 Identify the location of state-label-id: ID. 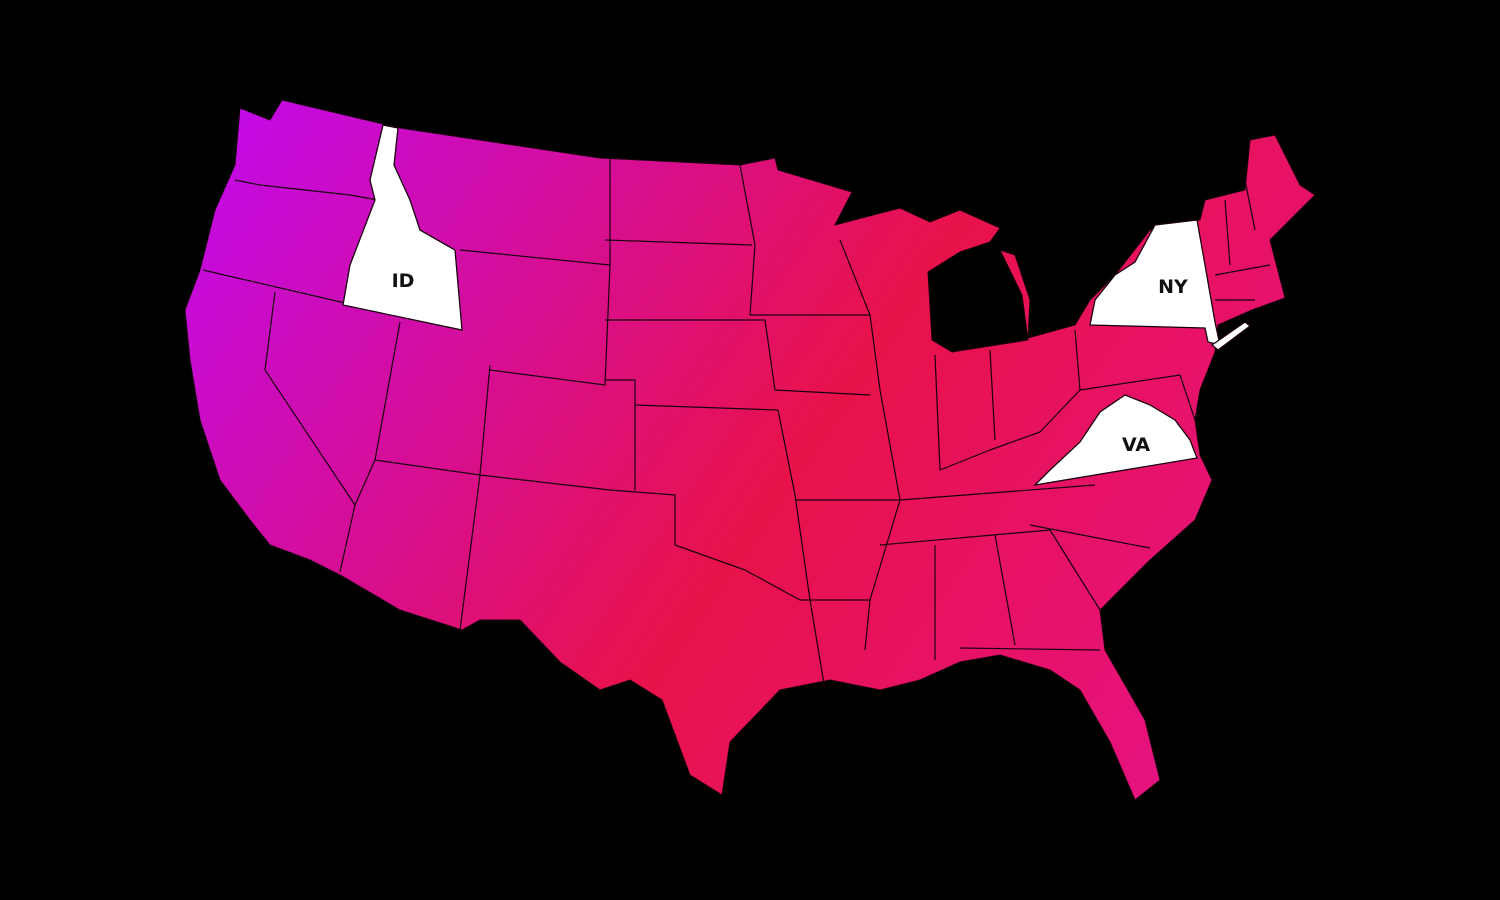
(403, 281).